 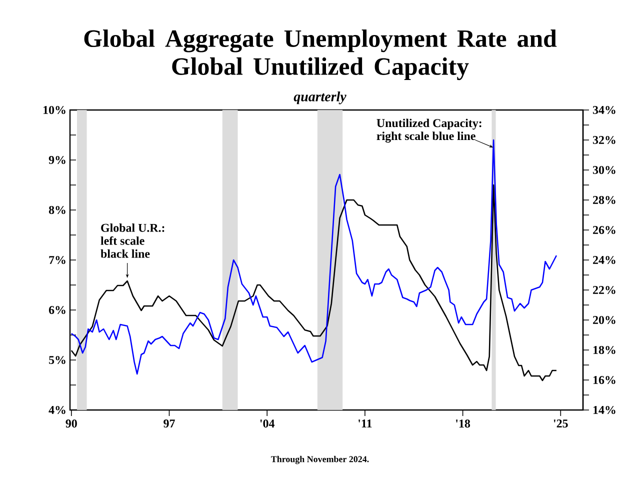 What do you see at coordinates (429, 130) in the screenshot?
I see `annotation: Unutilized Capacity: right scale blue line` at bounding box center [429, 130].